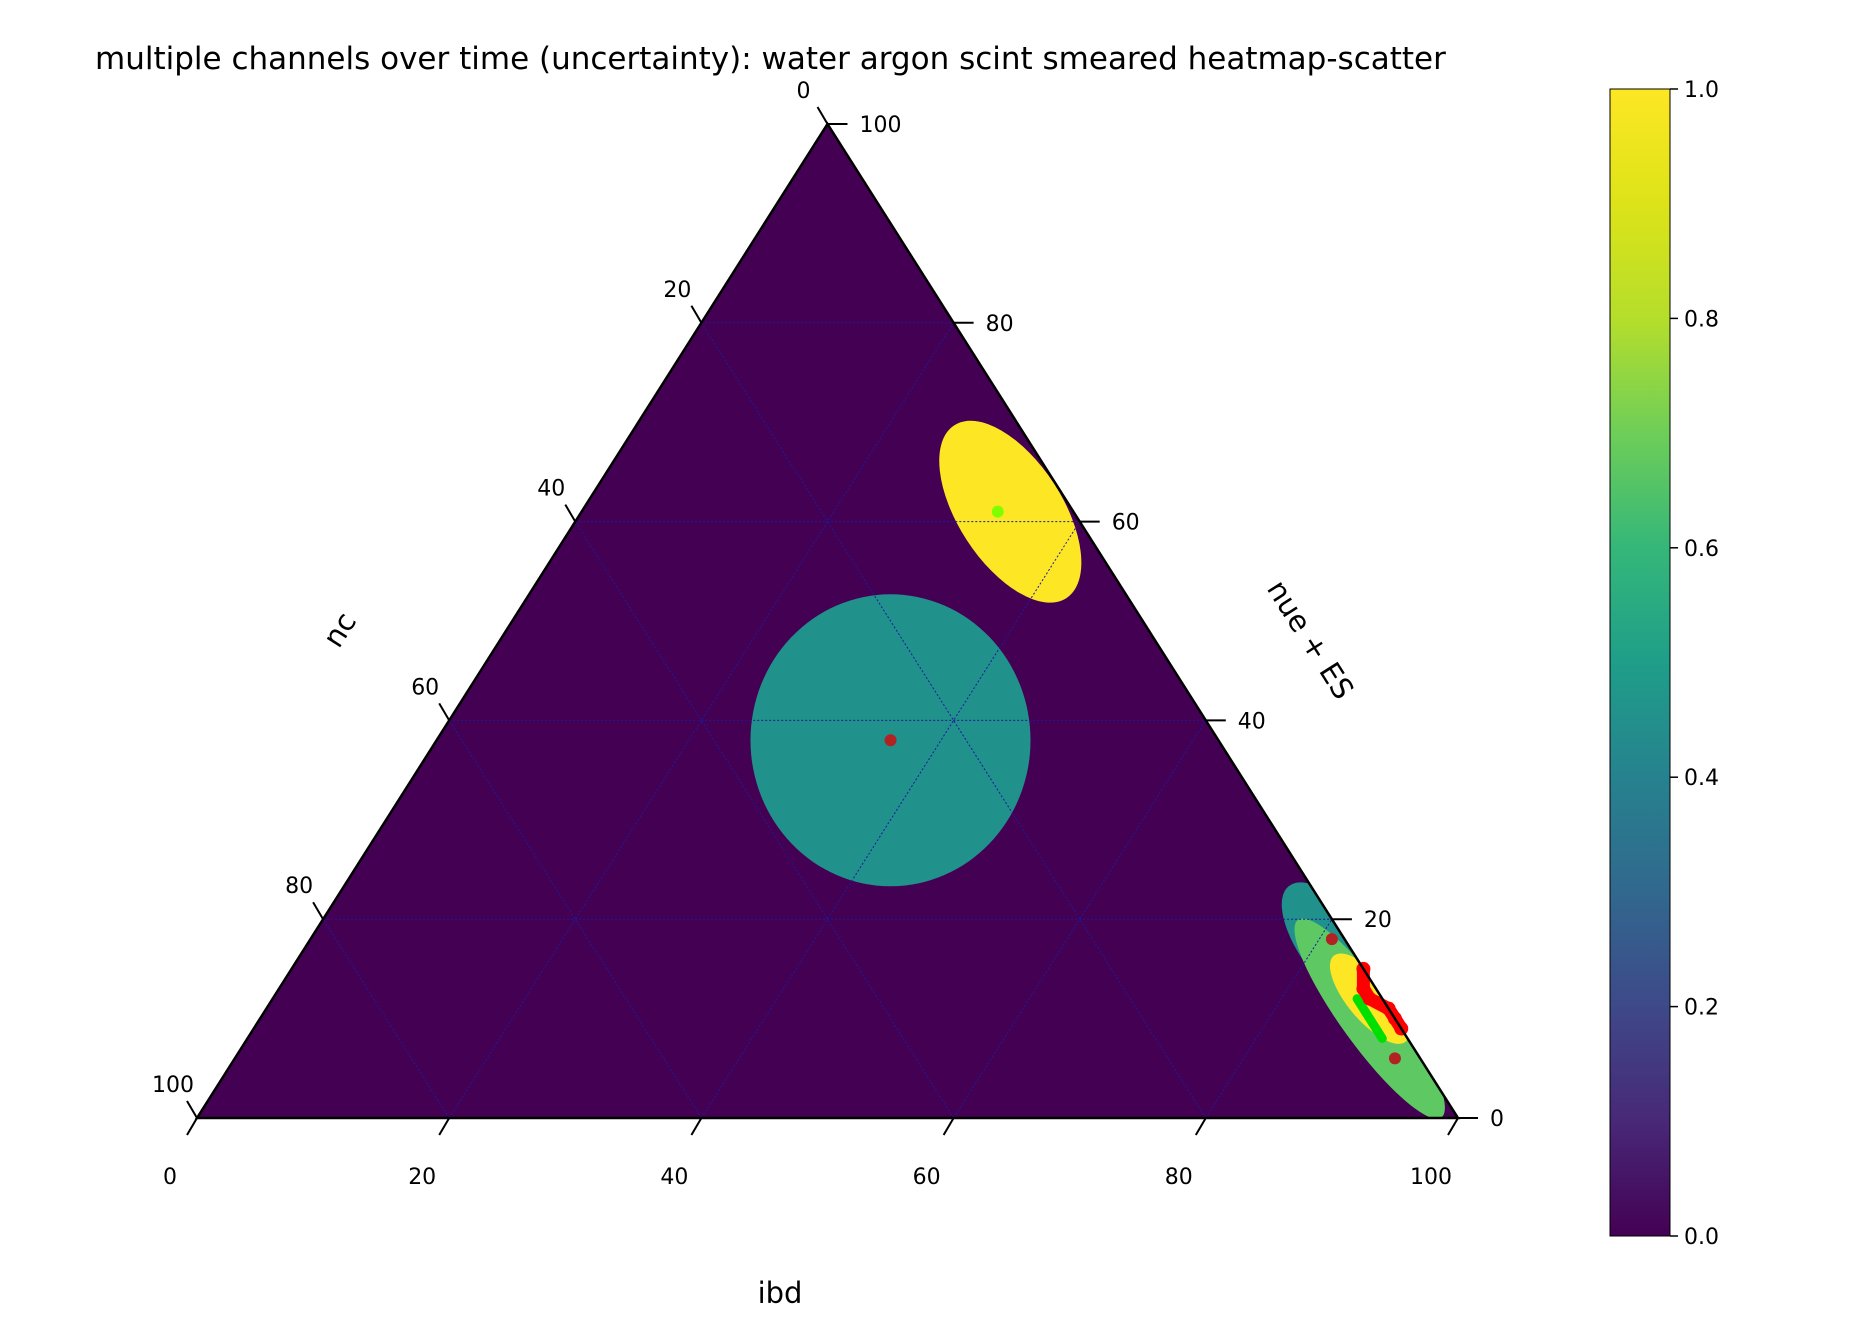  What do you see at coordinates (1378, 920) in the screenshot?
I see `nue-es-tick-label-20: 20` at bounding box center [1378, 920].